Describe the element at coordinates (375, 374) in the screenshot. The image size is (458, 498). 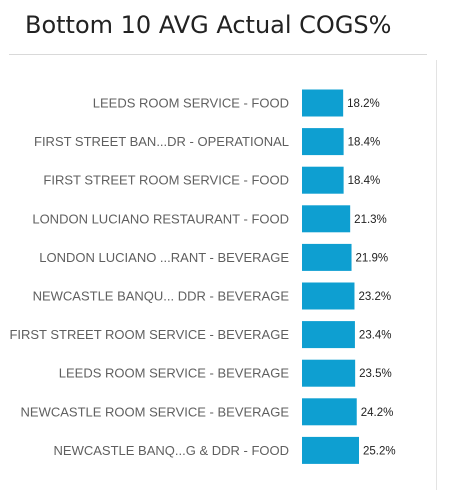
I see `data-label: 23.5%` at that location.